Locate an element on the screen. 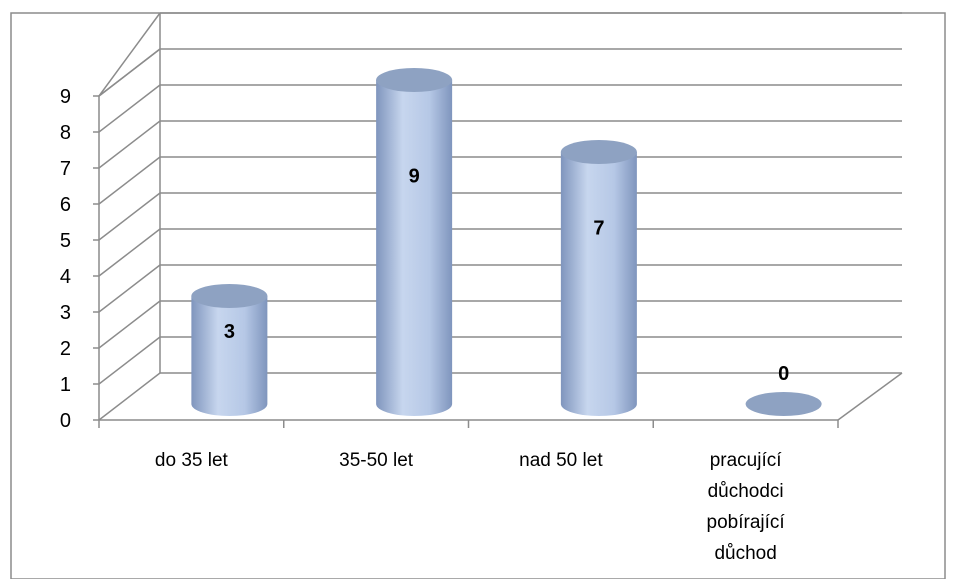 This screenshot has height=579, width=956. data-label: 3 is located at coordinates (229, 332).